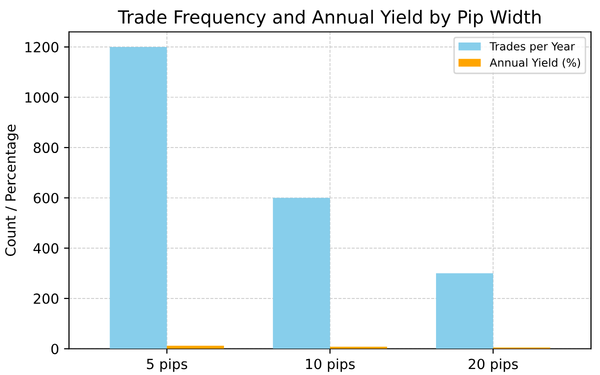 The image size is (600, 375). What do you see at coordinates (11, 190) in the screenshot?
I see `y-axis-title: Count / Percentage` at bounding box center [11, 190].